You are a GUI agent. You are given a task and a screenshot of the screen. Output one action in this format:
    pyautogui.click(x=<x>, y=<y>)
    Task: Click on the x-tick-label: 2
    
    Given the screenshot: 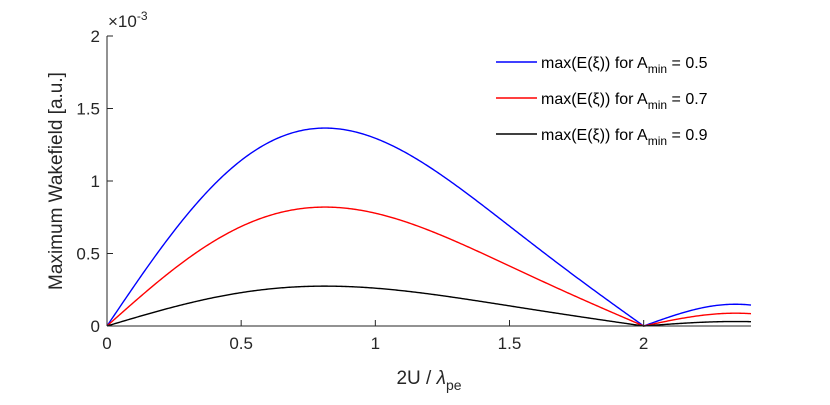 What is the action you would take?
    pyautogui.click(x=643, y=343)
    